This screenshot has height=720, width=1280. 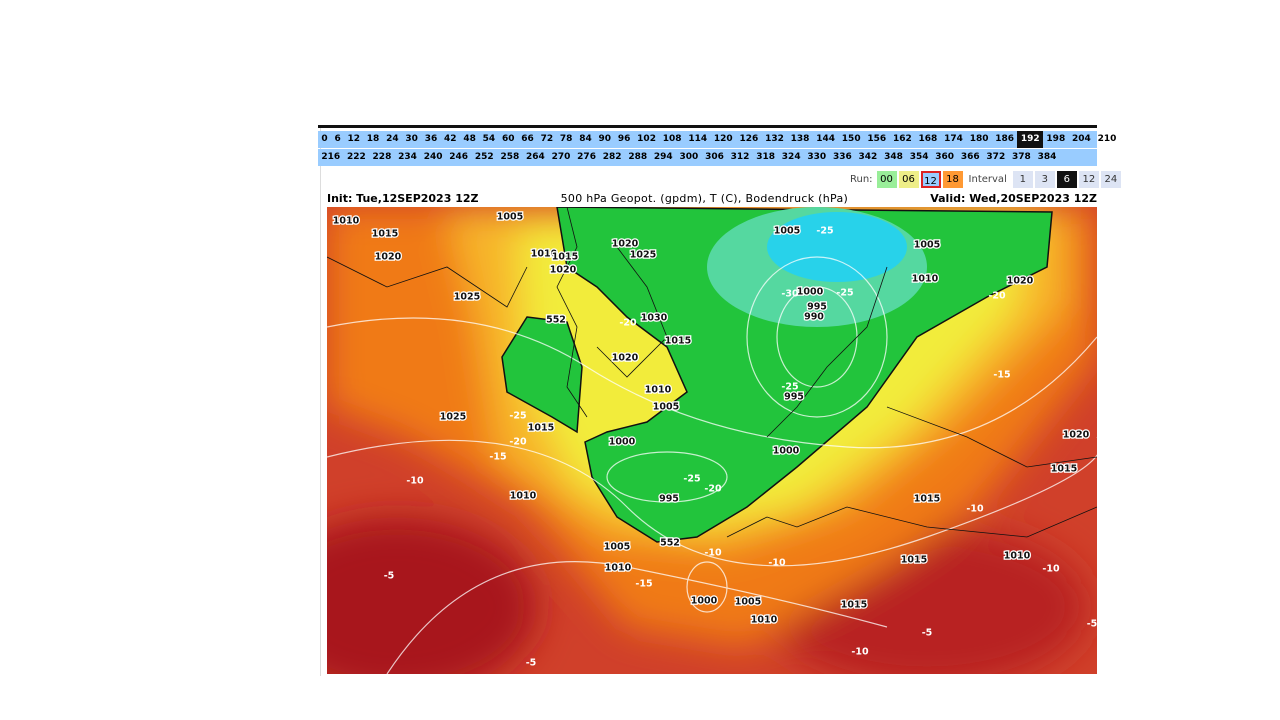 I want to click on hour-button: 270, so click(x=561, y=157).